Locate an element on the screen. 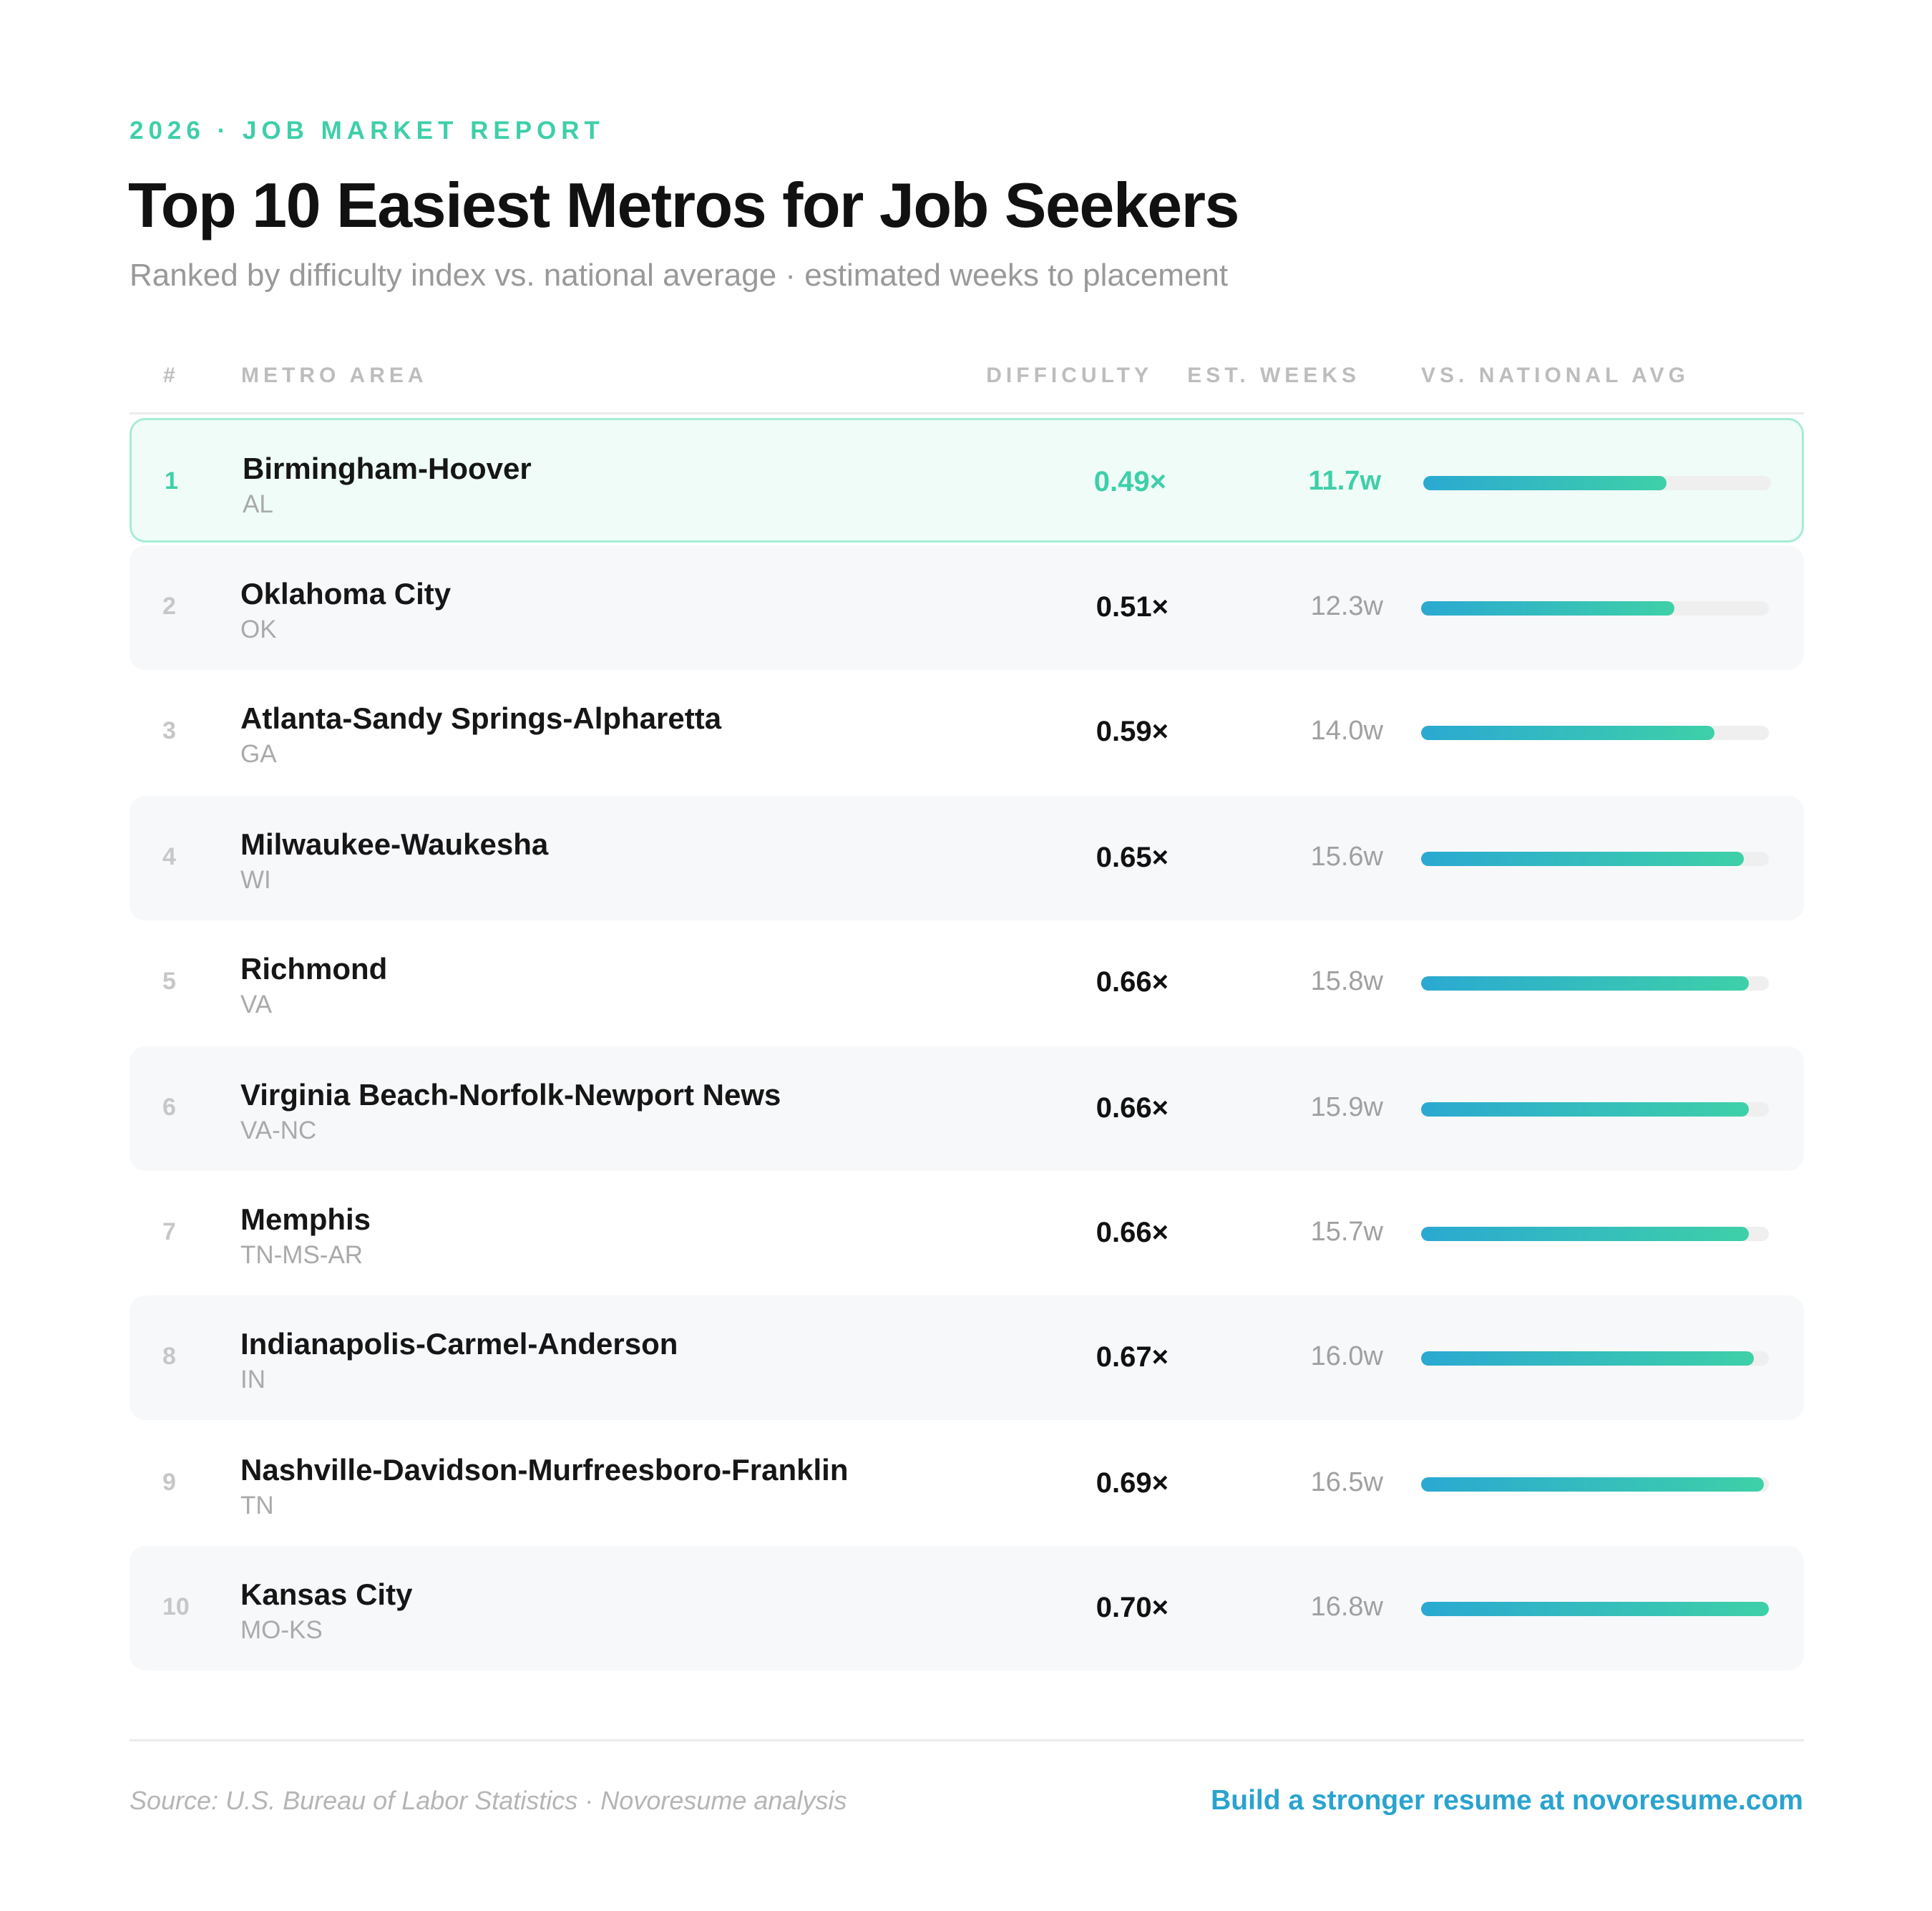  row-rank: 3 is located at coordinates (169, 730).